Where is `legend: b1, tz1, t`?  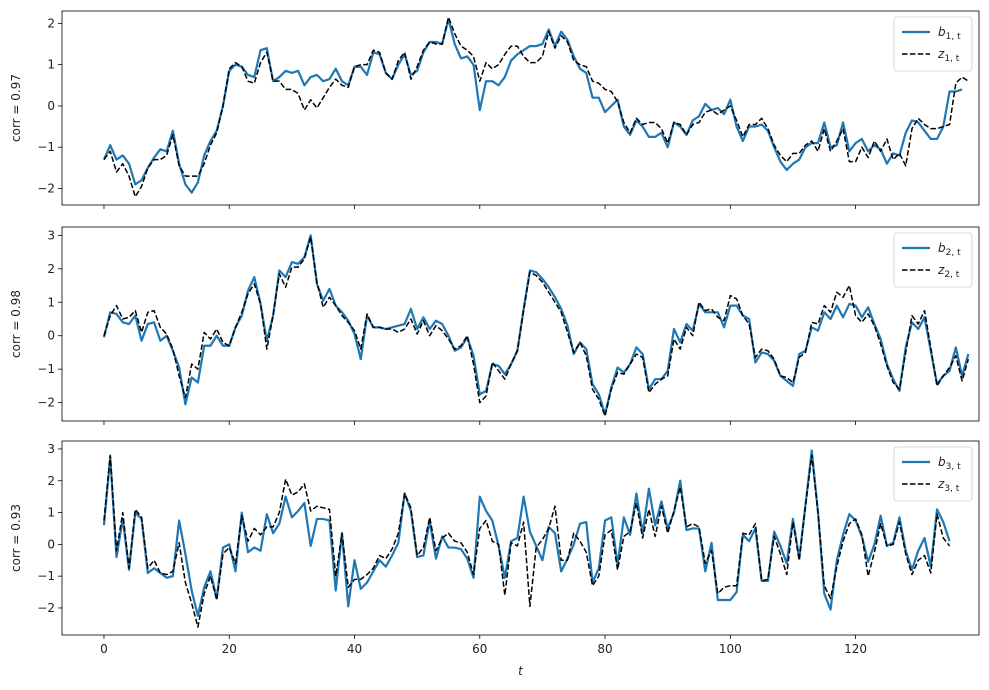
legend: b1, tz1, t is located at coordinates (933, 44).